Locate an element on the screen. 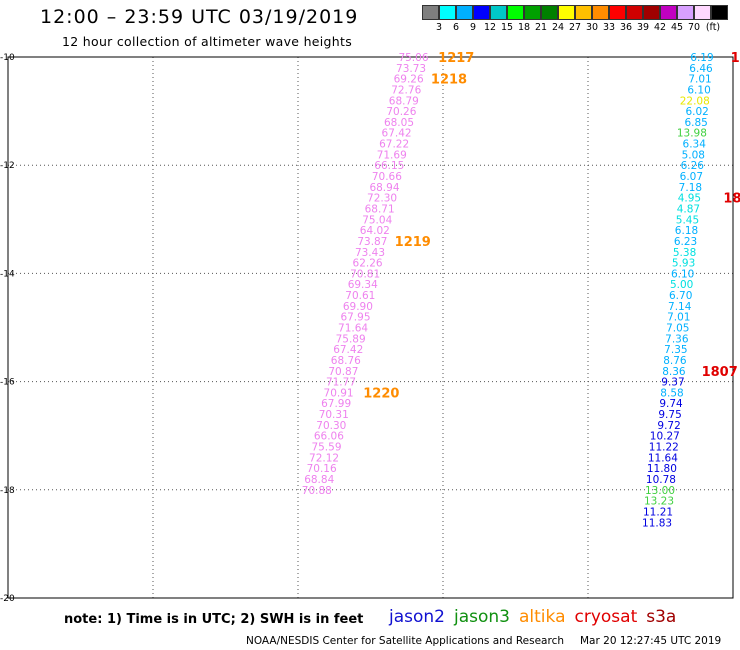 This screenshot has height=650, width=740. swh-label: 70.31 is located at coordinates (334, 415).